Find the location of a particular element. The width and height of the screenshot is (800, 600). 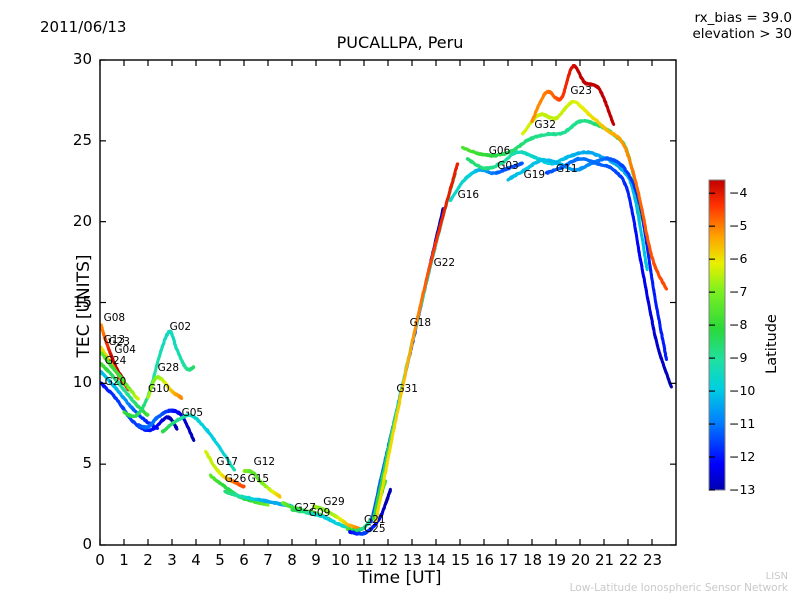

page-title: PUCALLPA, Peru is located at coordinates (400, 42).